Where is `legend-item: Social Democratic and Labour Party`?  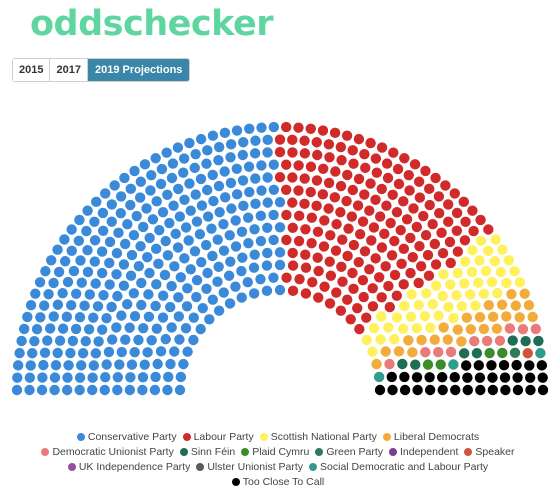 legend-item: Social Democratic and Labour Party is located at coordinates (398, 467).